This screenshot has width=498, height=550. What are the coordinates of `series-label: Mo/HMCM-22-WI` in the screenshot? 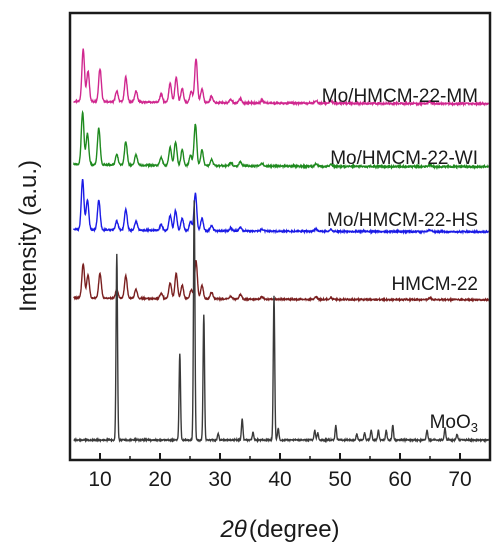 It's located at (404, 158).